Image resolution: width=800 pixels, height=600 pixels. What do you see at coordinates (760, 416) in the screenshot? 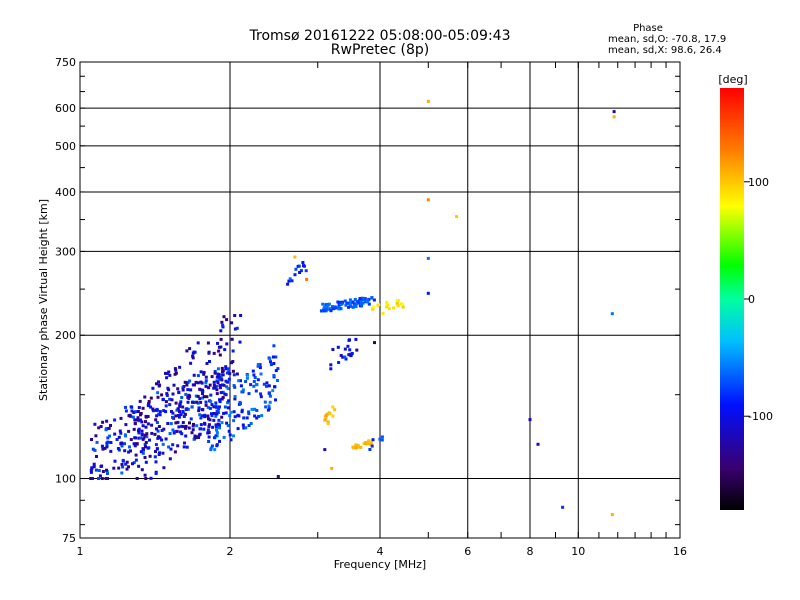
I see `colorbar-tick-label: -100` at bounding box center [760, 416].